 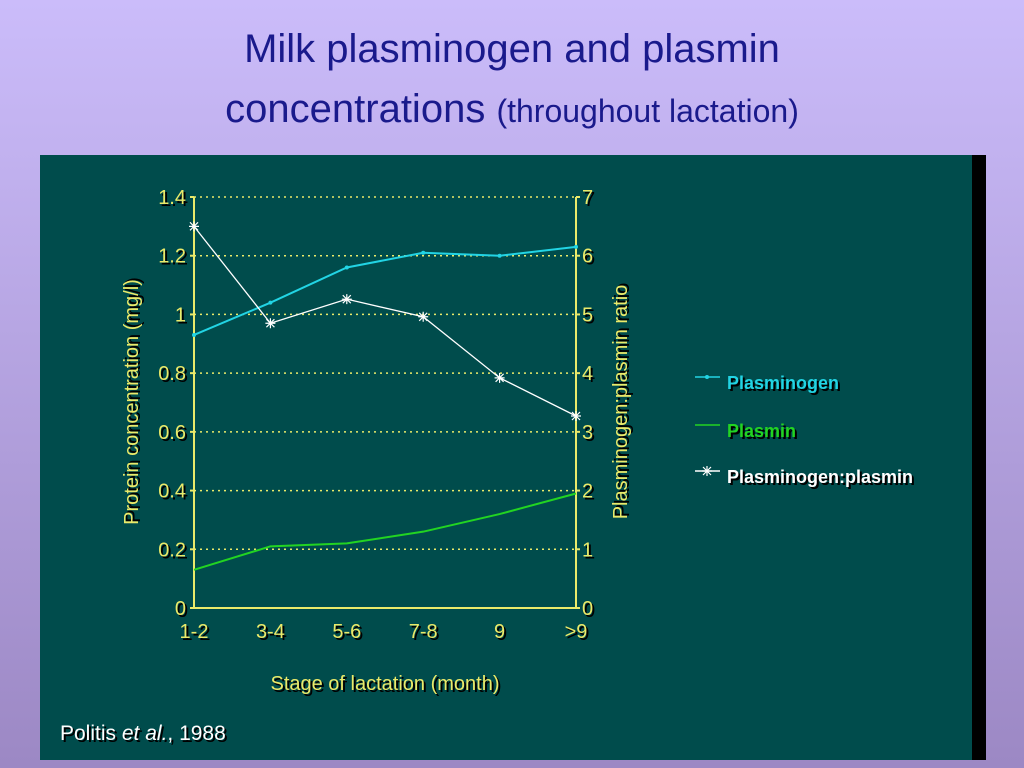 I want to click on y2-tick-label: 1, so click(x=587, y=550).